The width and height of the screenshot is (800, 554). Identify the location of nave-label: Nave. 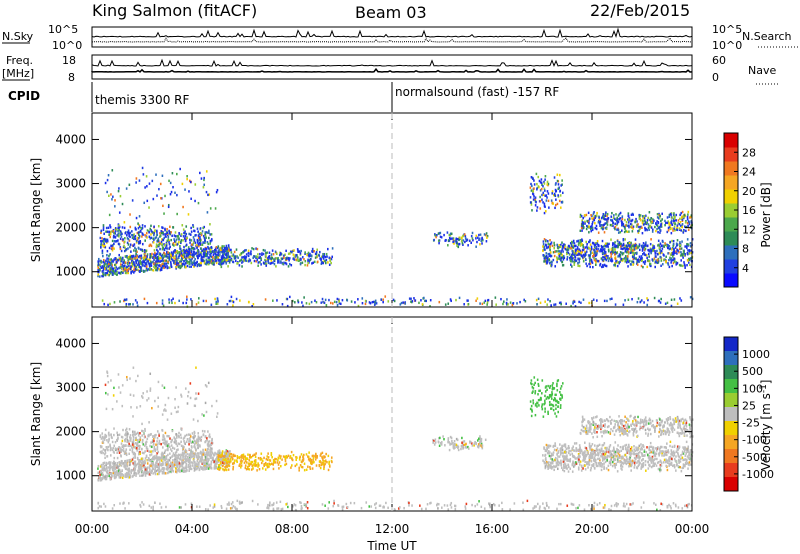
(762, 70).